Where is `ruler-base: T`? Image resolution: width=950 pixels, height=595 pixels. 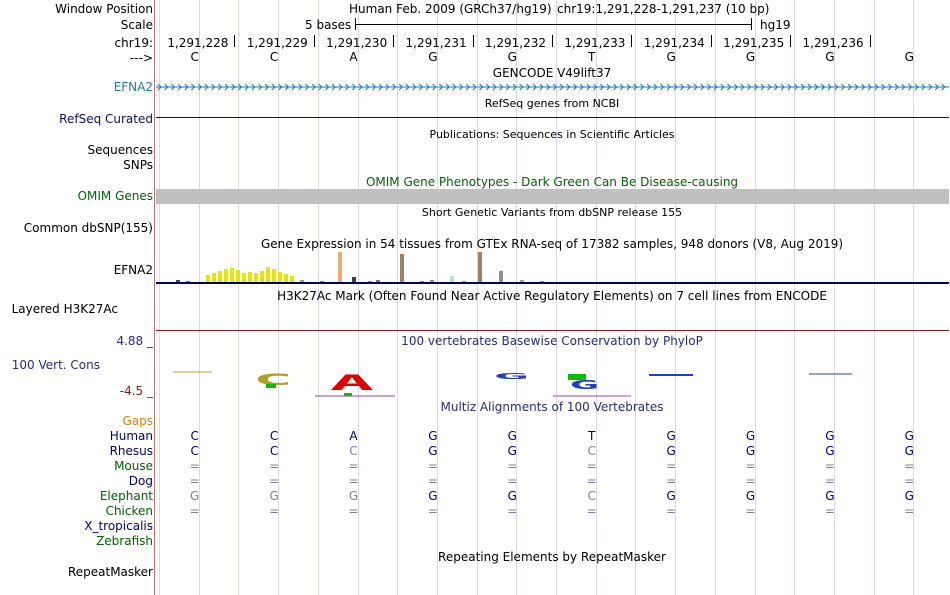 ruler-base: T is located at coordinates (592, 57).